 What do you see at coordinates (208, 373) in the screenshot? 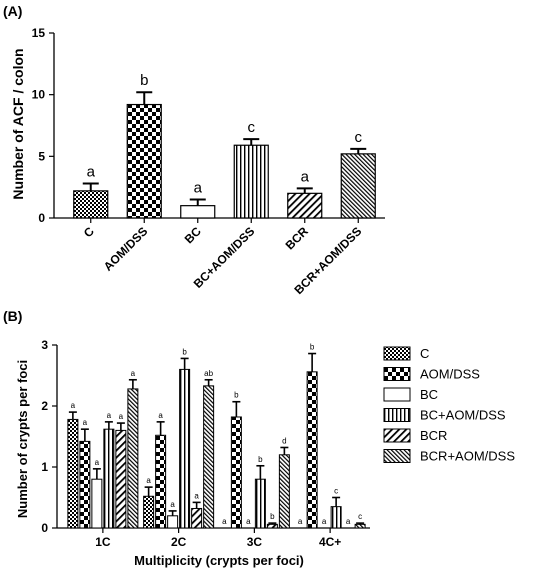
I see `significance-letter: ab` at bounding box center [208, 373].